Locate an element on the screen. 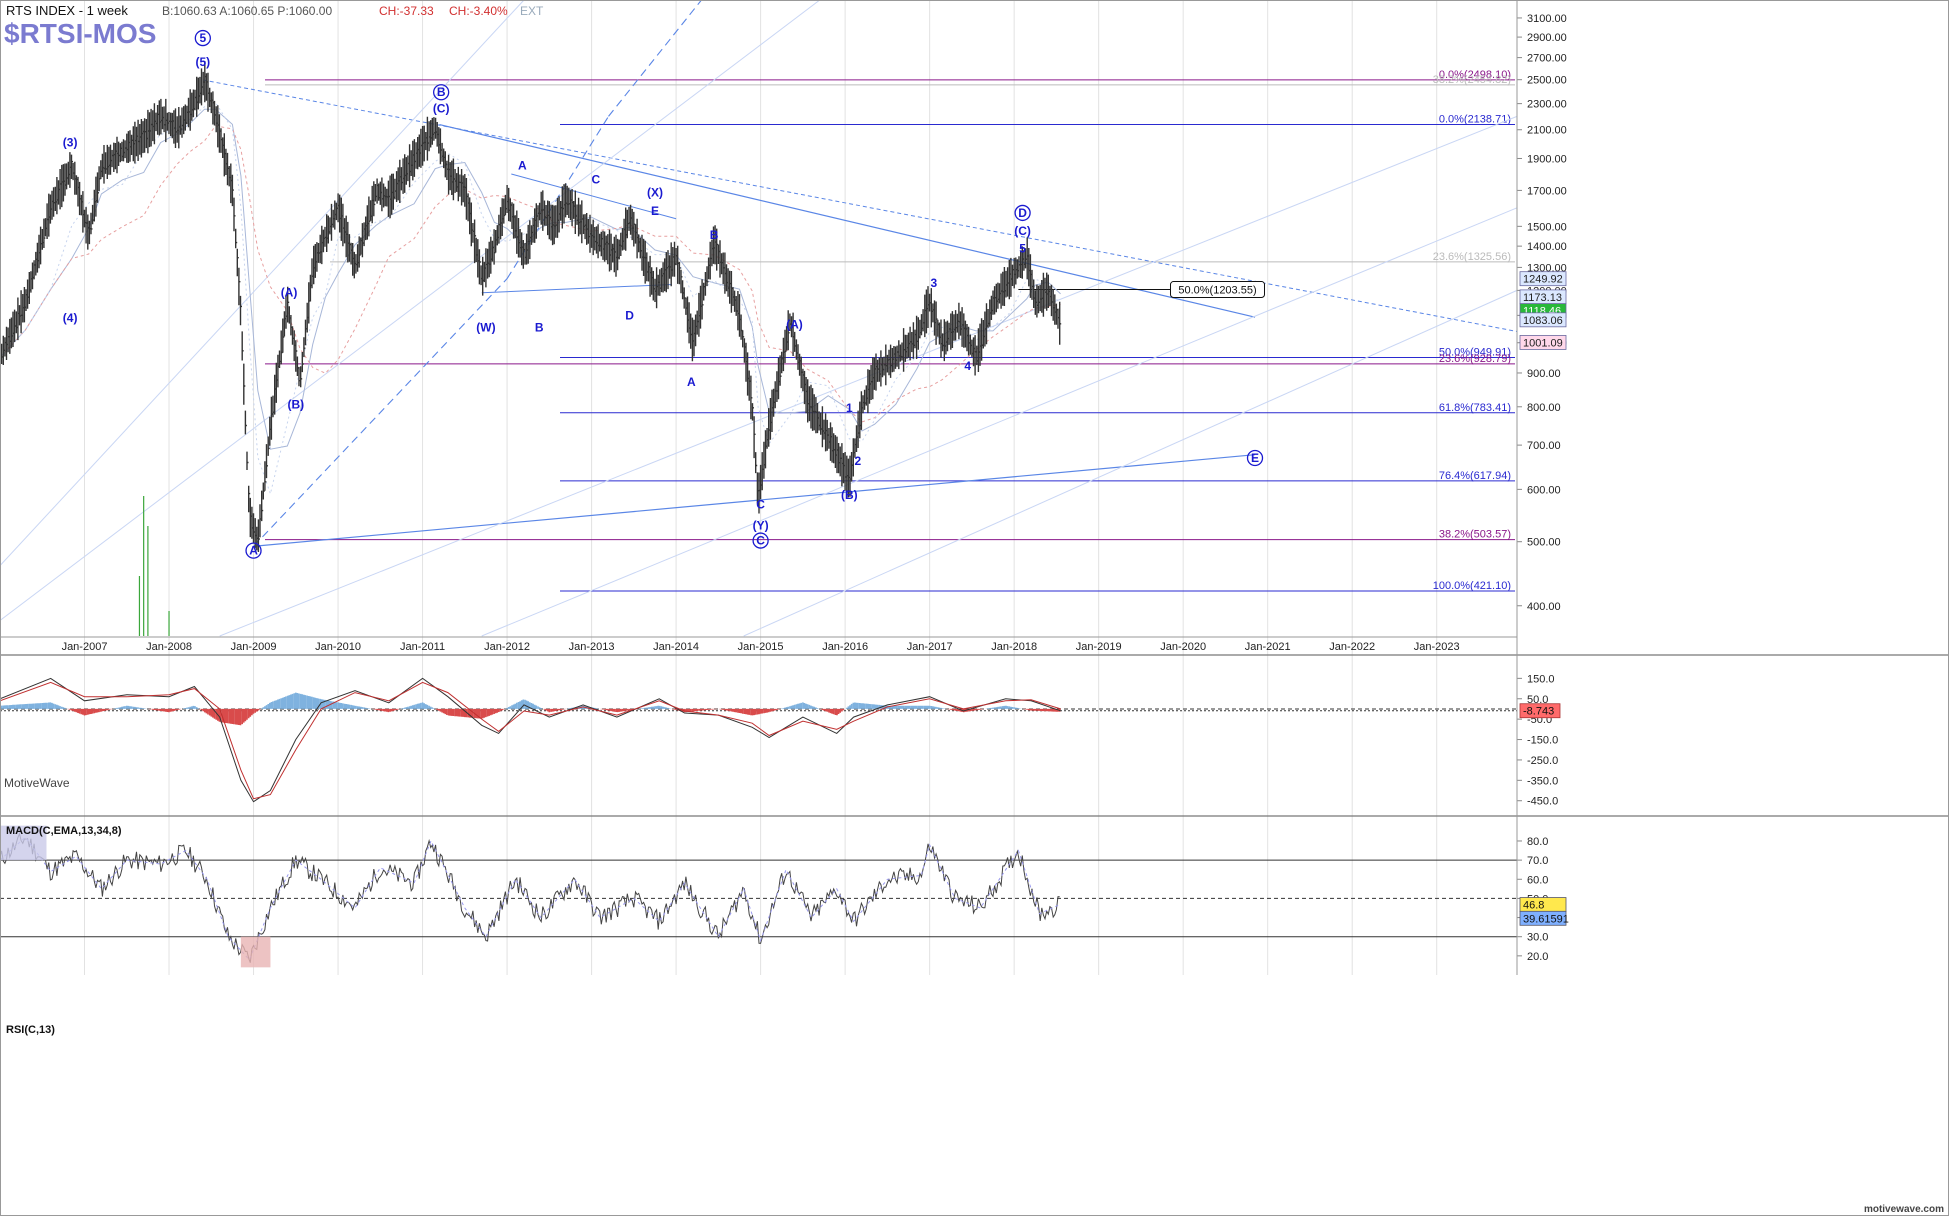 The height and width of the screenshot is (1216, 1949). wave-label: 3 is located at coordinates (934, 283).